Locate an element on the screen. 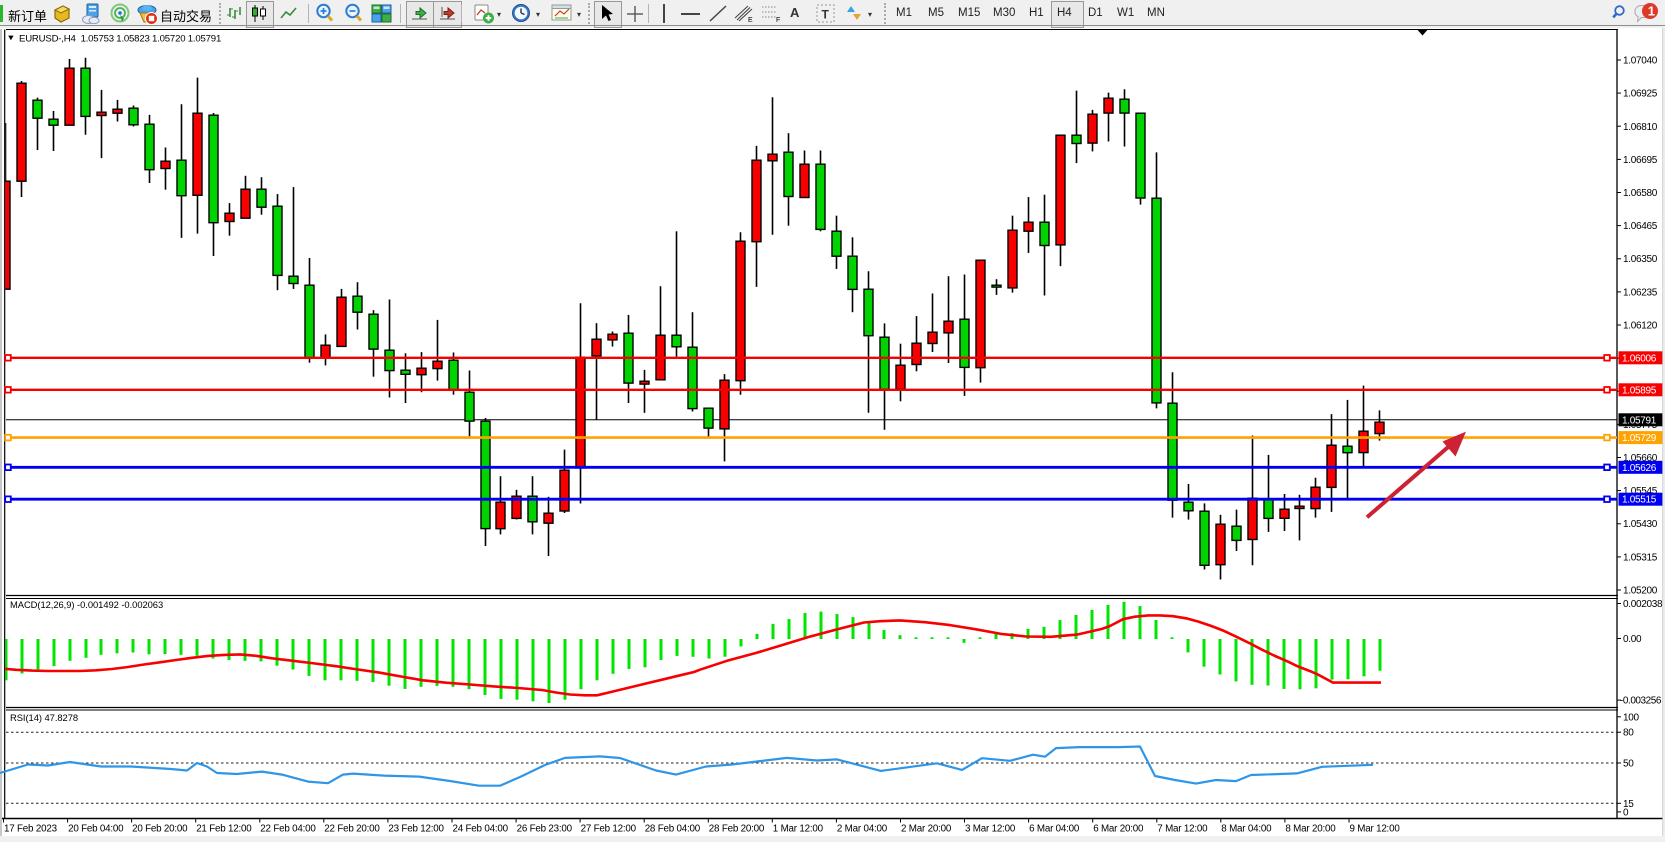 The image size is (1665, 842). svg-text: 0 is located at coordinates (1626, 812).